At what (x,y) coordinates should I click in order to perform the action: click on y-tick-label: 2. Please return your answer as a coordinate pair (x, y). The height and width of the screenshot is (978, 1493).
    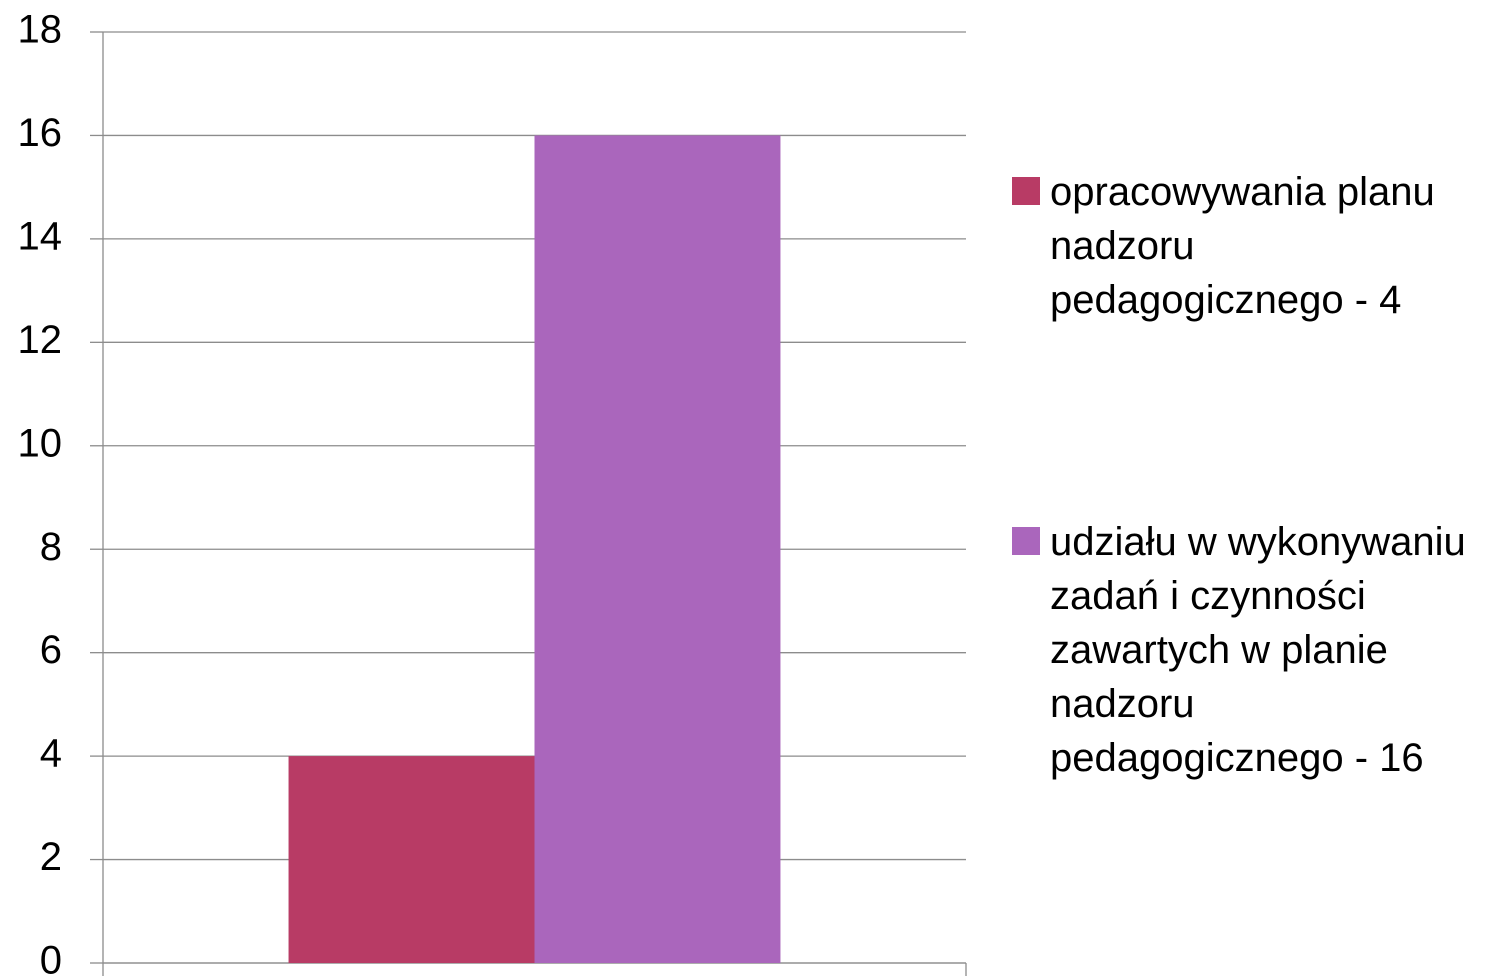
    Looking at the image, I should click on (51, 857).